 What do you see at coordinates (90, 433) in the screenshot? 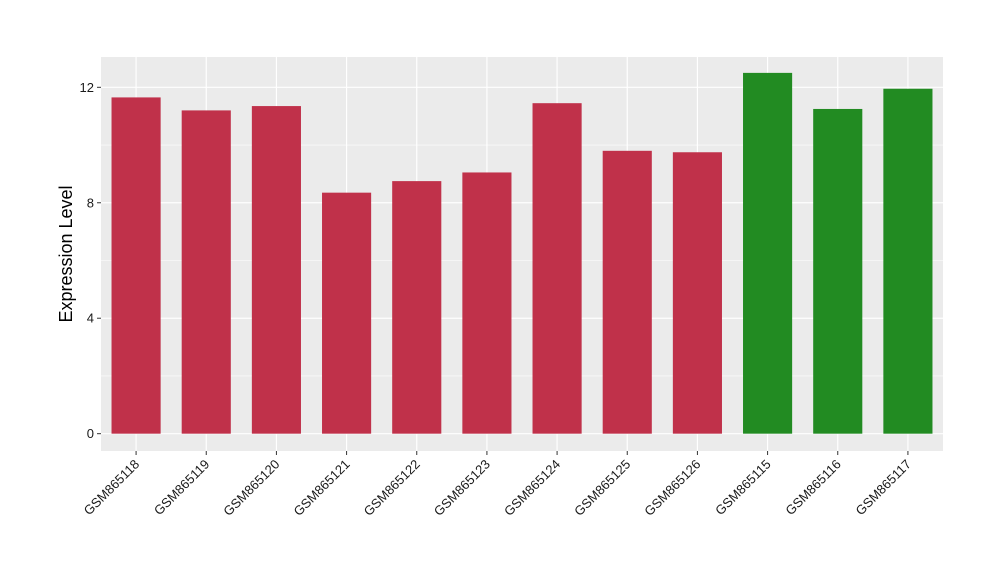
I see `y-tick-label: 0` at bounding box center [90, 433].